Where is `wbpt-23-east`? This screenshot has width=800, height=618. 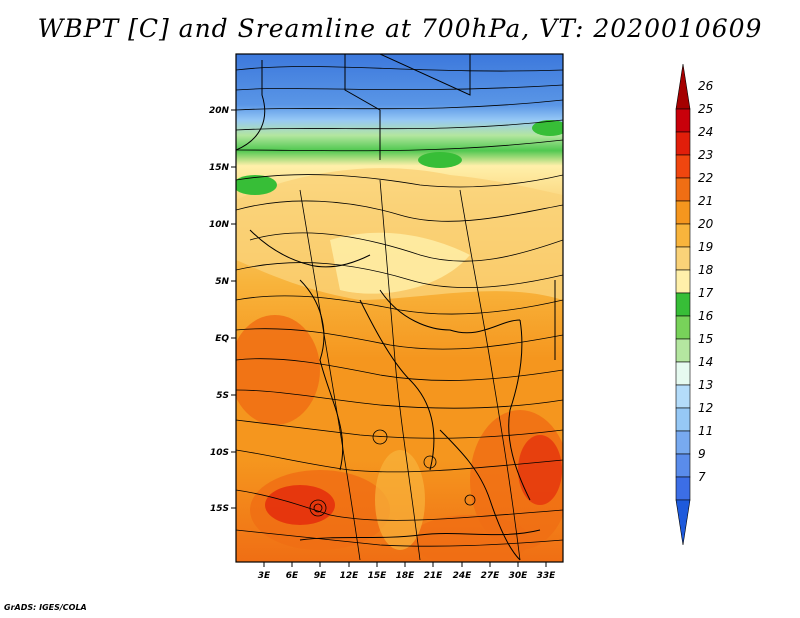
wbpt-23-east is located at coordinates (540, 470).